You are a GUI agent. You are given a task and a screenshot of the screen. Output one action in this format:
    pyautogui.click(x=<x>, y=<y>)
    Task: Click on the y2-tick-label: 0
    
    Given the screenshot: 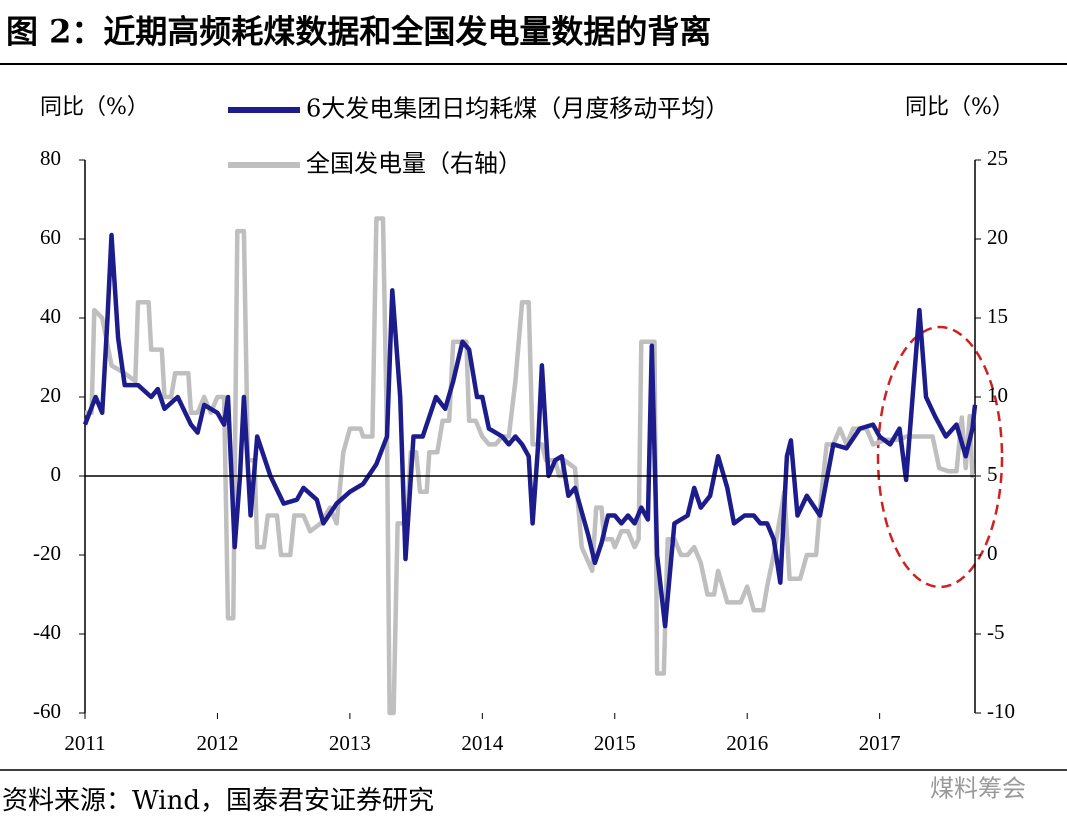 What is the action you would take?
    pyautogui.click(x=992, y=553)
    